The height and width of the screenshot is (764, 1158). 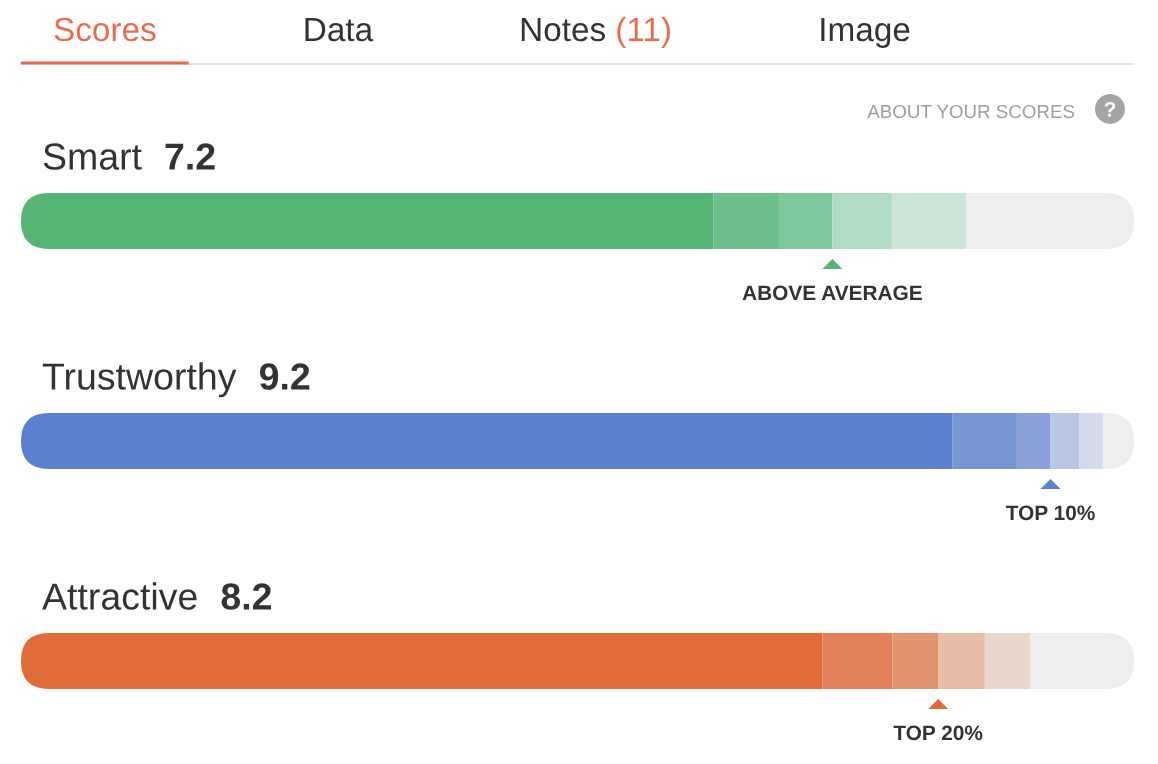 What do you see at coordinates (92, 156) in the screenshot?
I see `chart-title: Smart` at bounding box center [92, 156].